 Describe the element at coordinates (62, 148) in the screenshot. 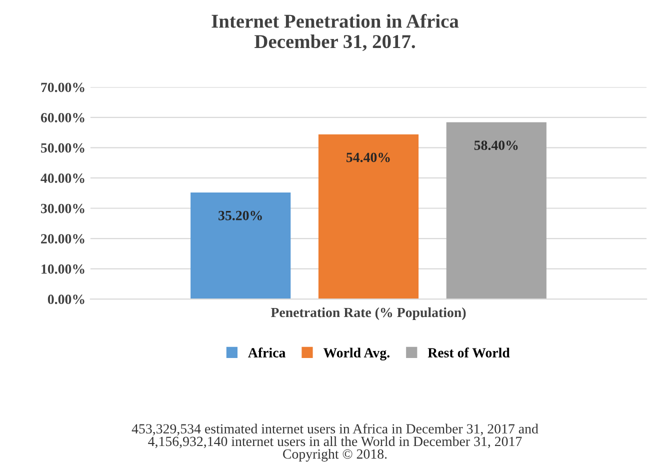

I see `y-tick-label: 50.00%` at that location.